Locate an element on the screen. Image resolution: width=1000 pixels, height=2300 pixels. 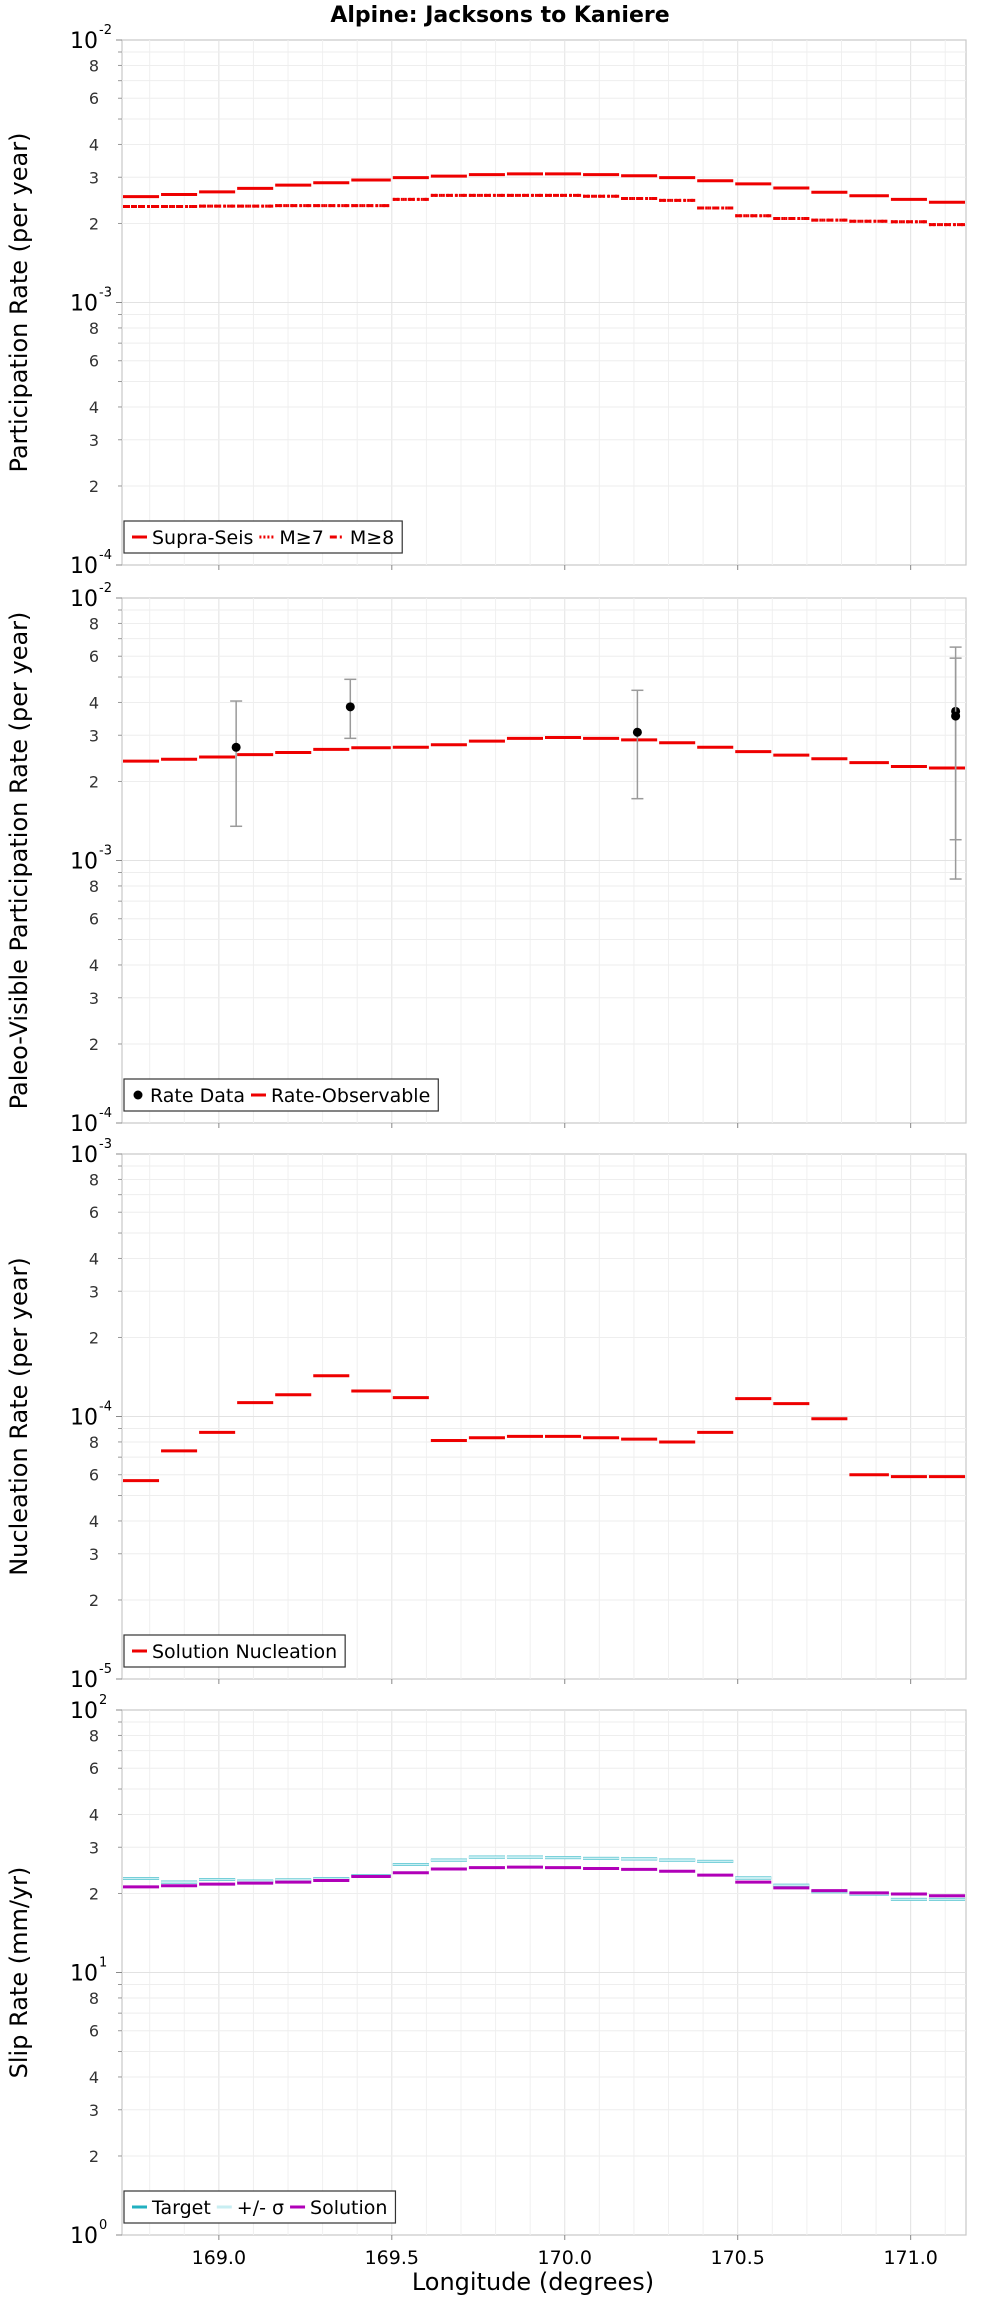
legend-label: Supra-Seis is located at coordinates (202, 538).